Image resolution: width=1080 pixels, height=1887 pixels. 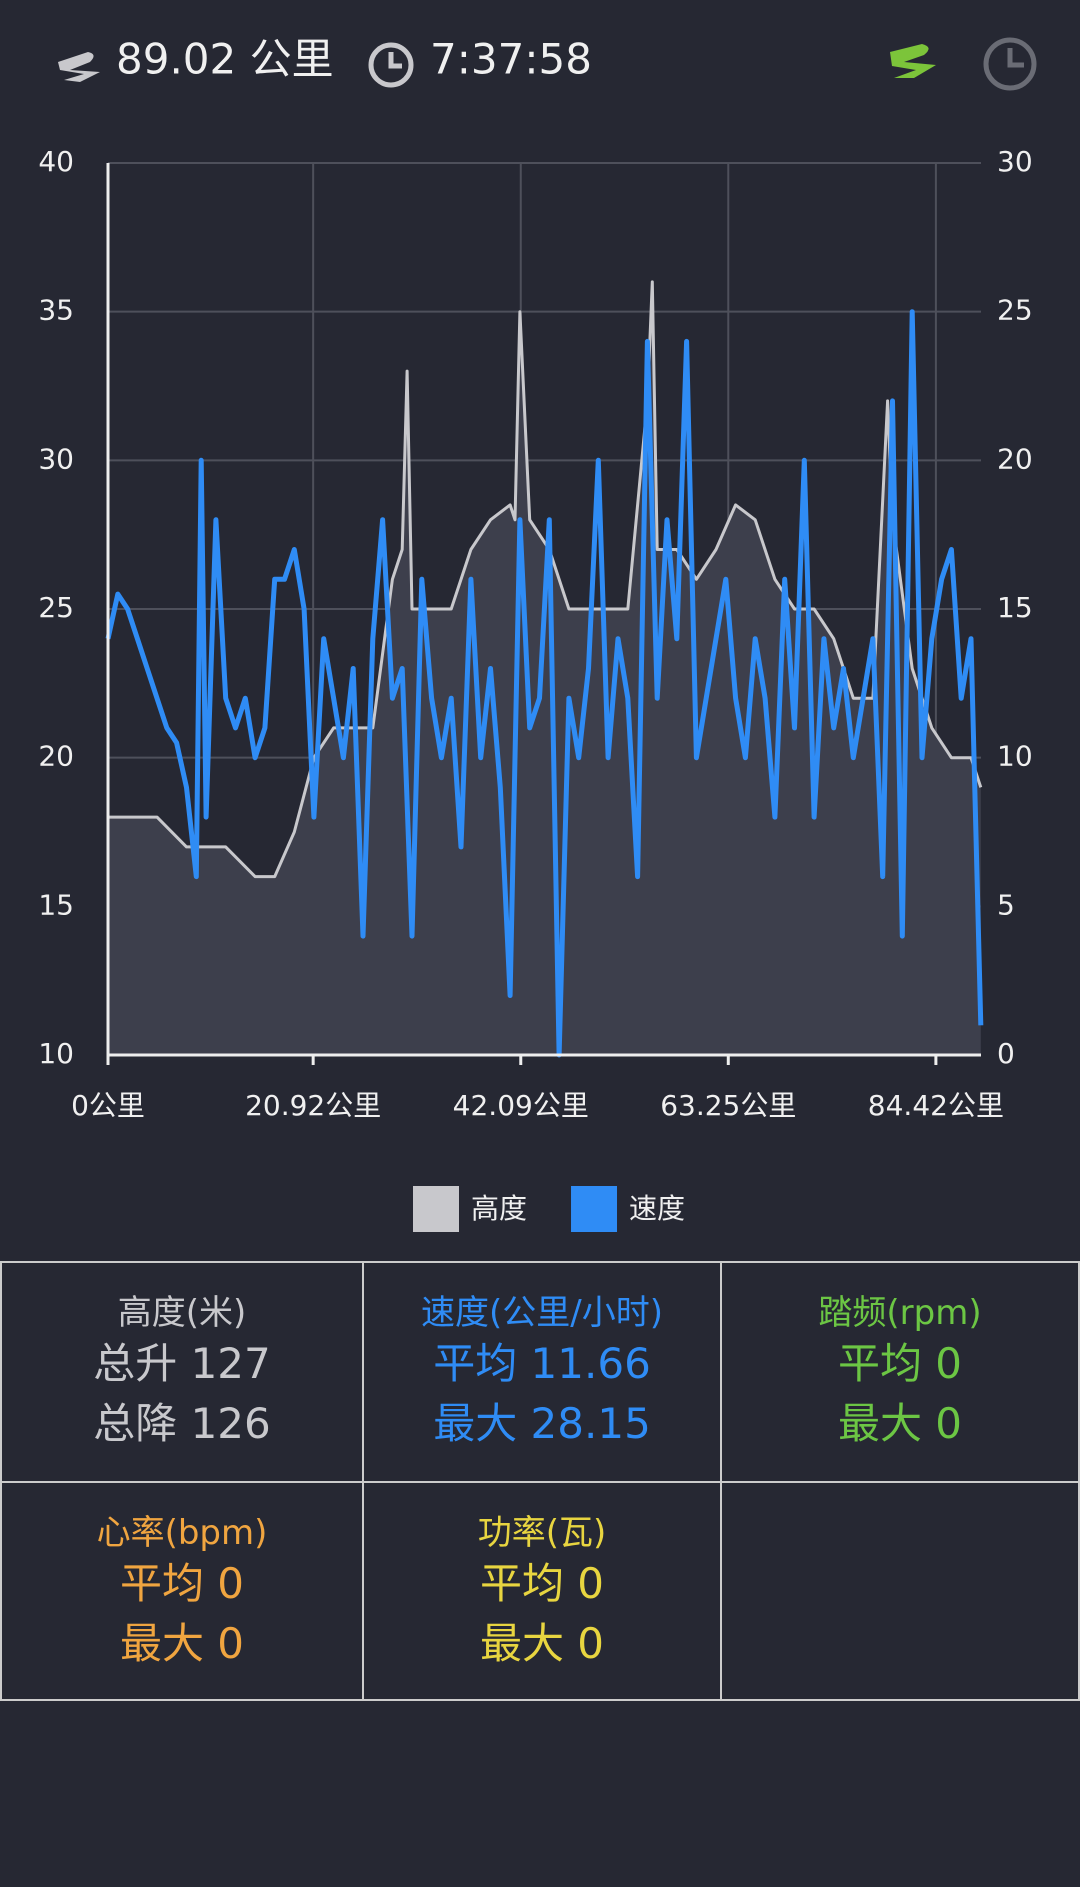 I want to click on stat-cell: 速度(公里/小时) 平均 11.66 最大 28.15, so click(x=541, y=1371).